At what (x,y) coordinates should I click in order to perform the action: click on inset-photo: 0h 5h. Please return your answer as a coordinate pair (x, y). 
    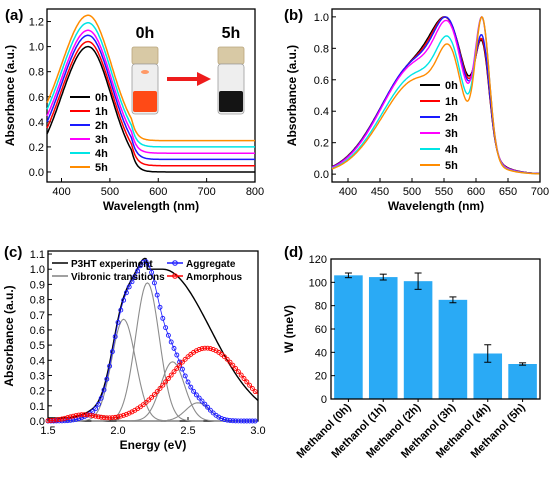
    Looking at the image, I should click on (188, 70).